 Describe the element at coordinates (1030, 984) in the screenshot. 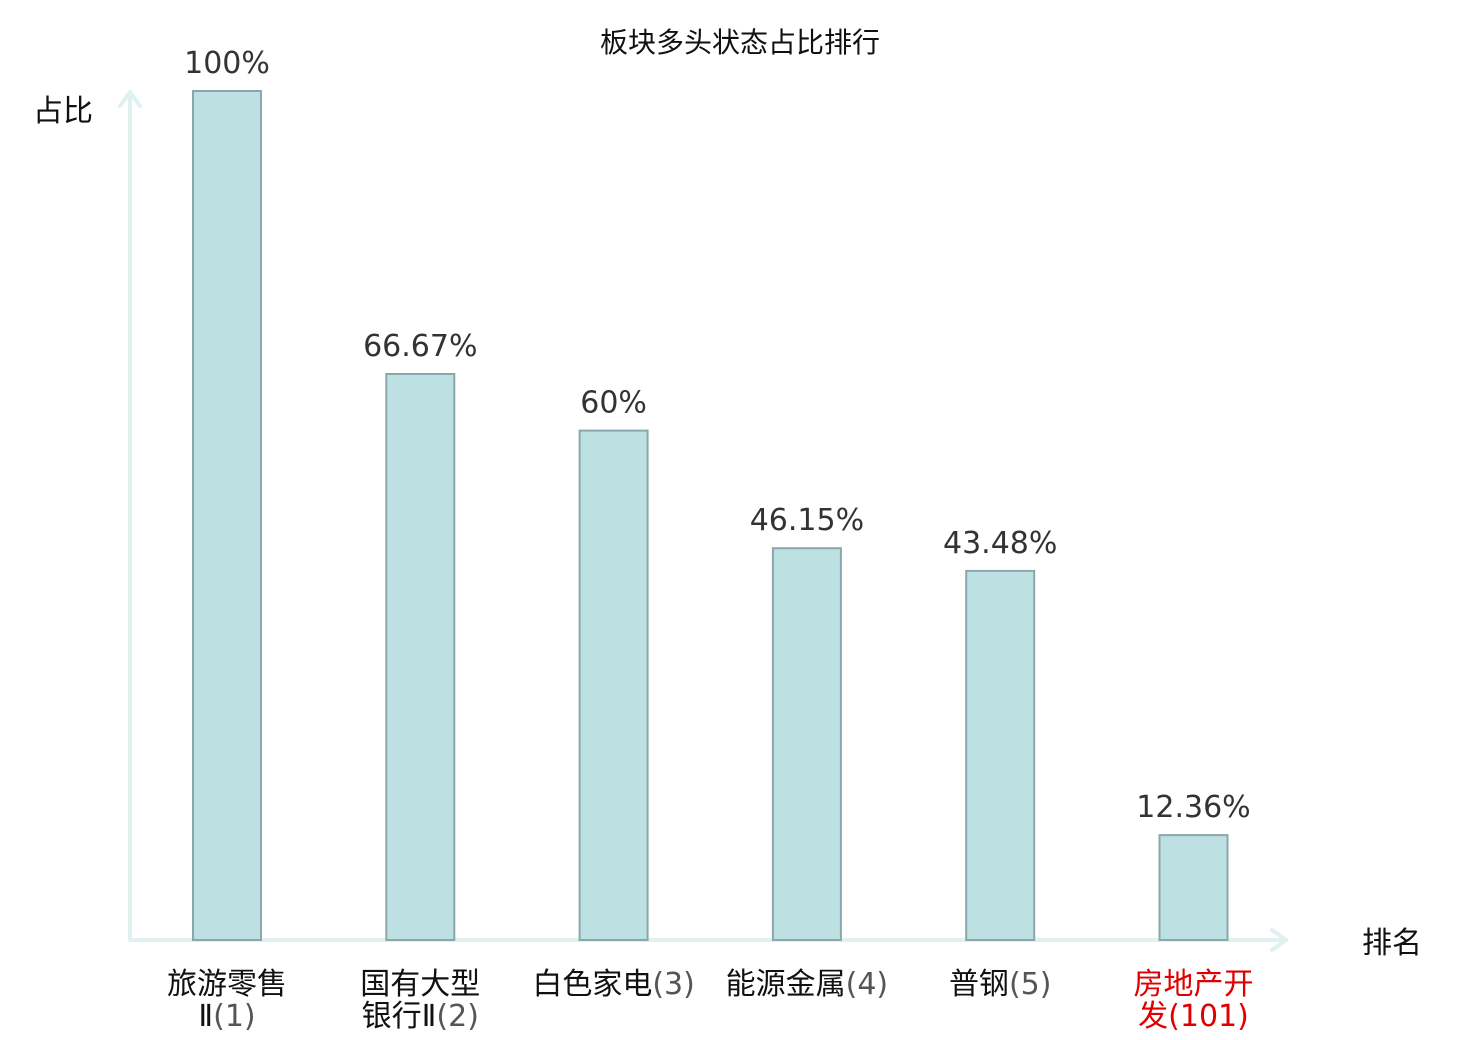

I see `category-rank: (5)` at that location.